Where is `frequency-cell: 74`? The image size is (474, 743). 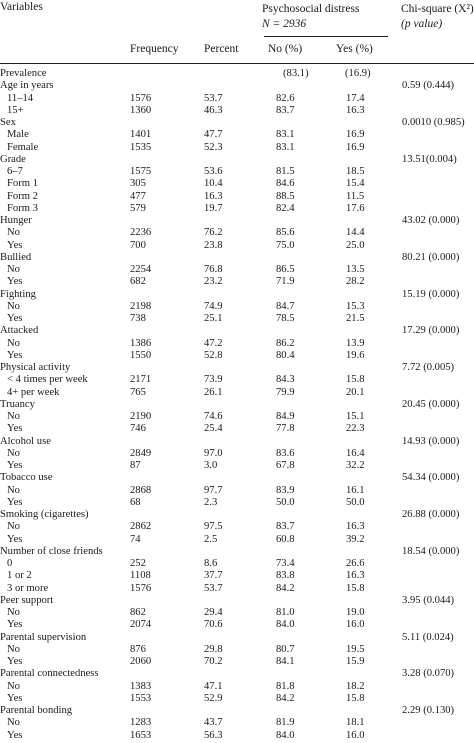 frequency-cell: 74 is located at coordinates (135, 539).